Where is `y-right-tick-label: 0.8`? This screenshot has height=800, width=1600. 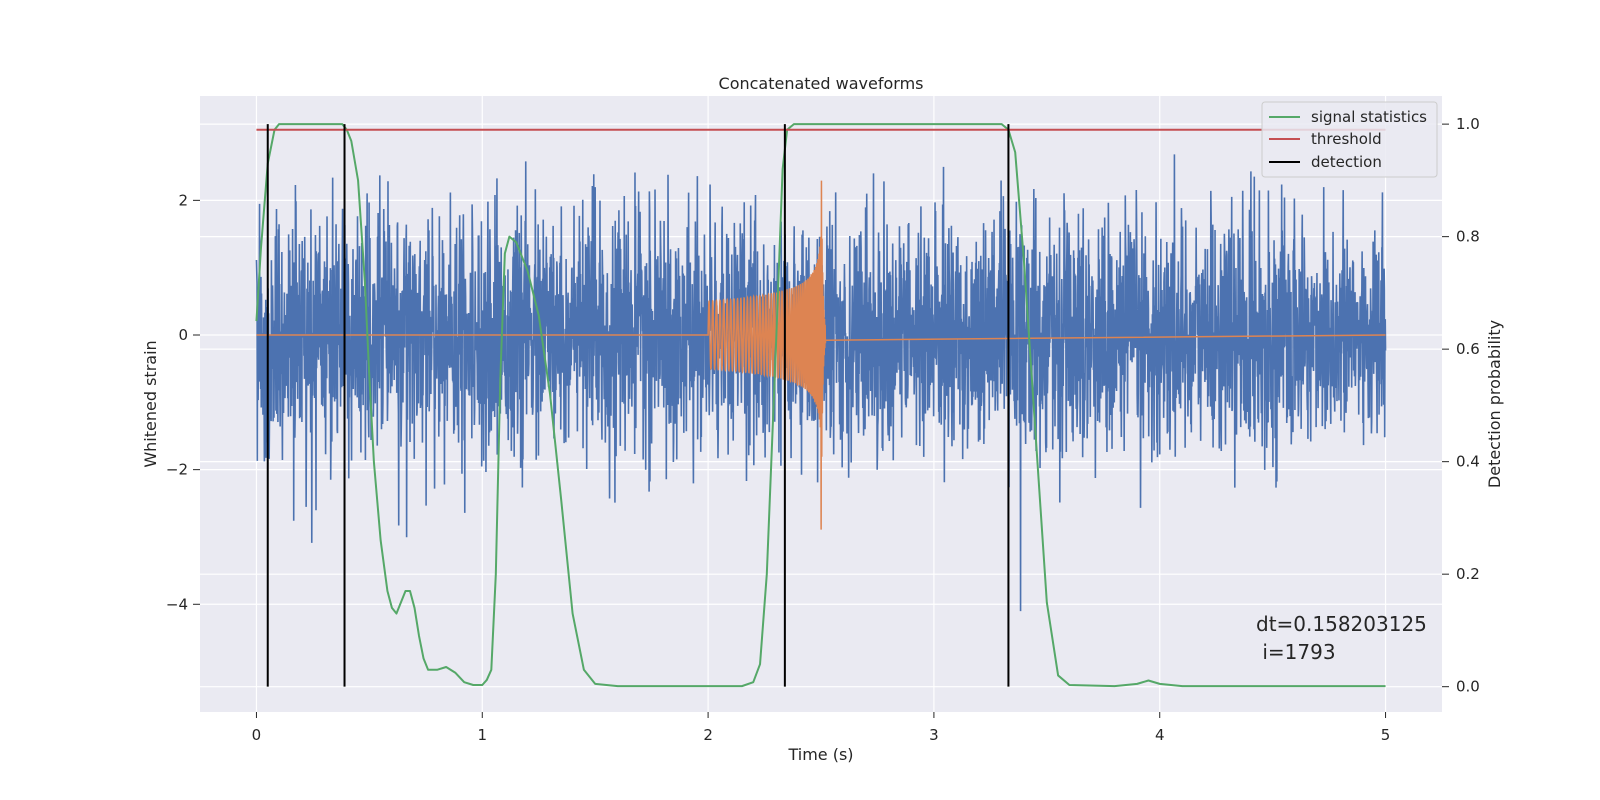
y-right-tick-label: 0.8 is located at coordinates (1468, 237).